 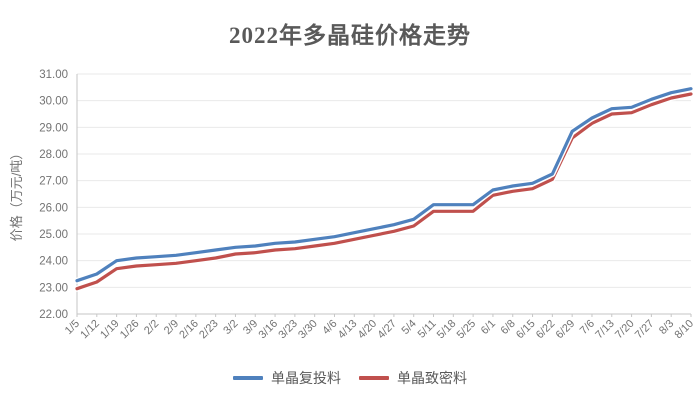 I want to click on x-tick-label: 7/13, so click(x=605, y=330).